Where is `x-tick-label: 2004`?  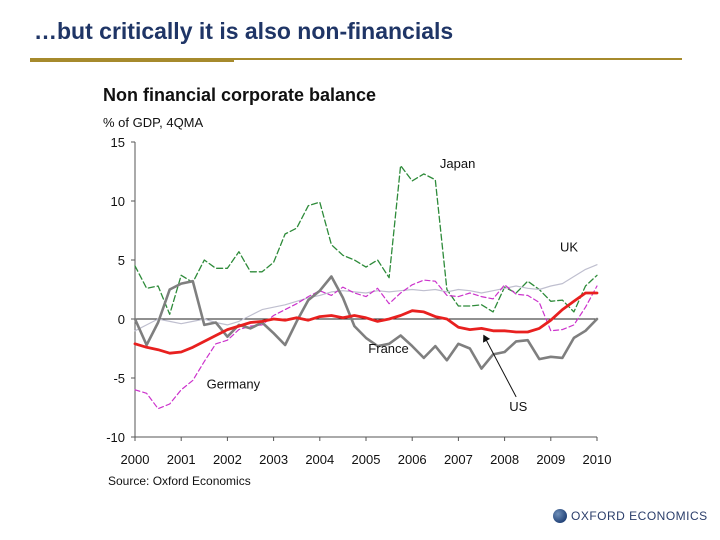 x-tick-label: 2004 is located at coordinates (319, 459).